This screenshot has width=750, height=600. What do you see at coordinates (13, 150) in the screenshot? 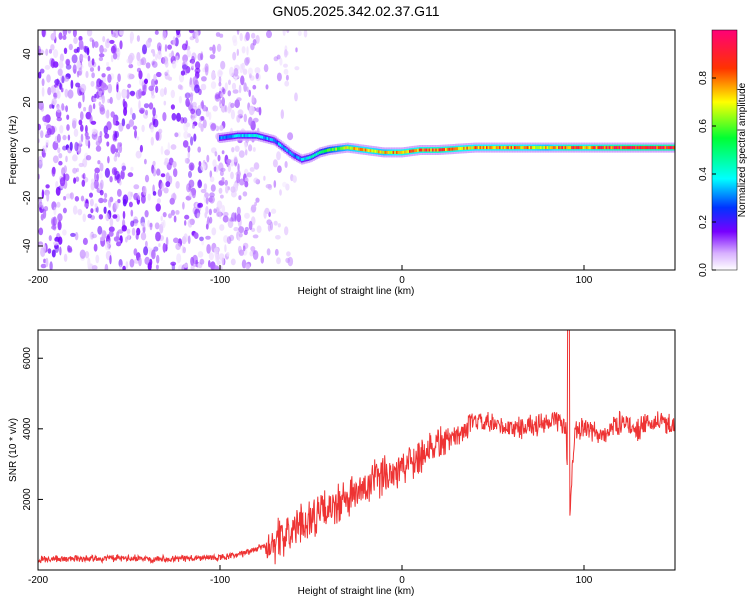
I see `spectrogram-y-label: Frequency (Hz)` at bounding box center [13, 150].